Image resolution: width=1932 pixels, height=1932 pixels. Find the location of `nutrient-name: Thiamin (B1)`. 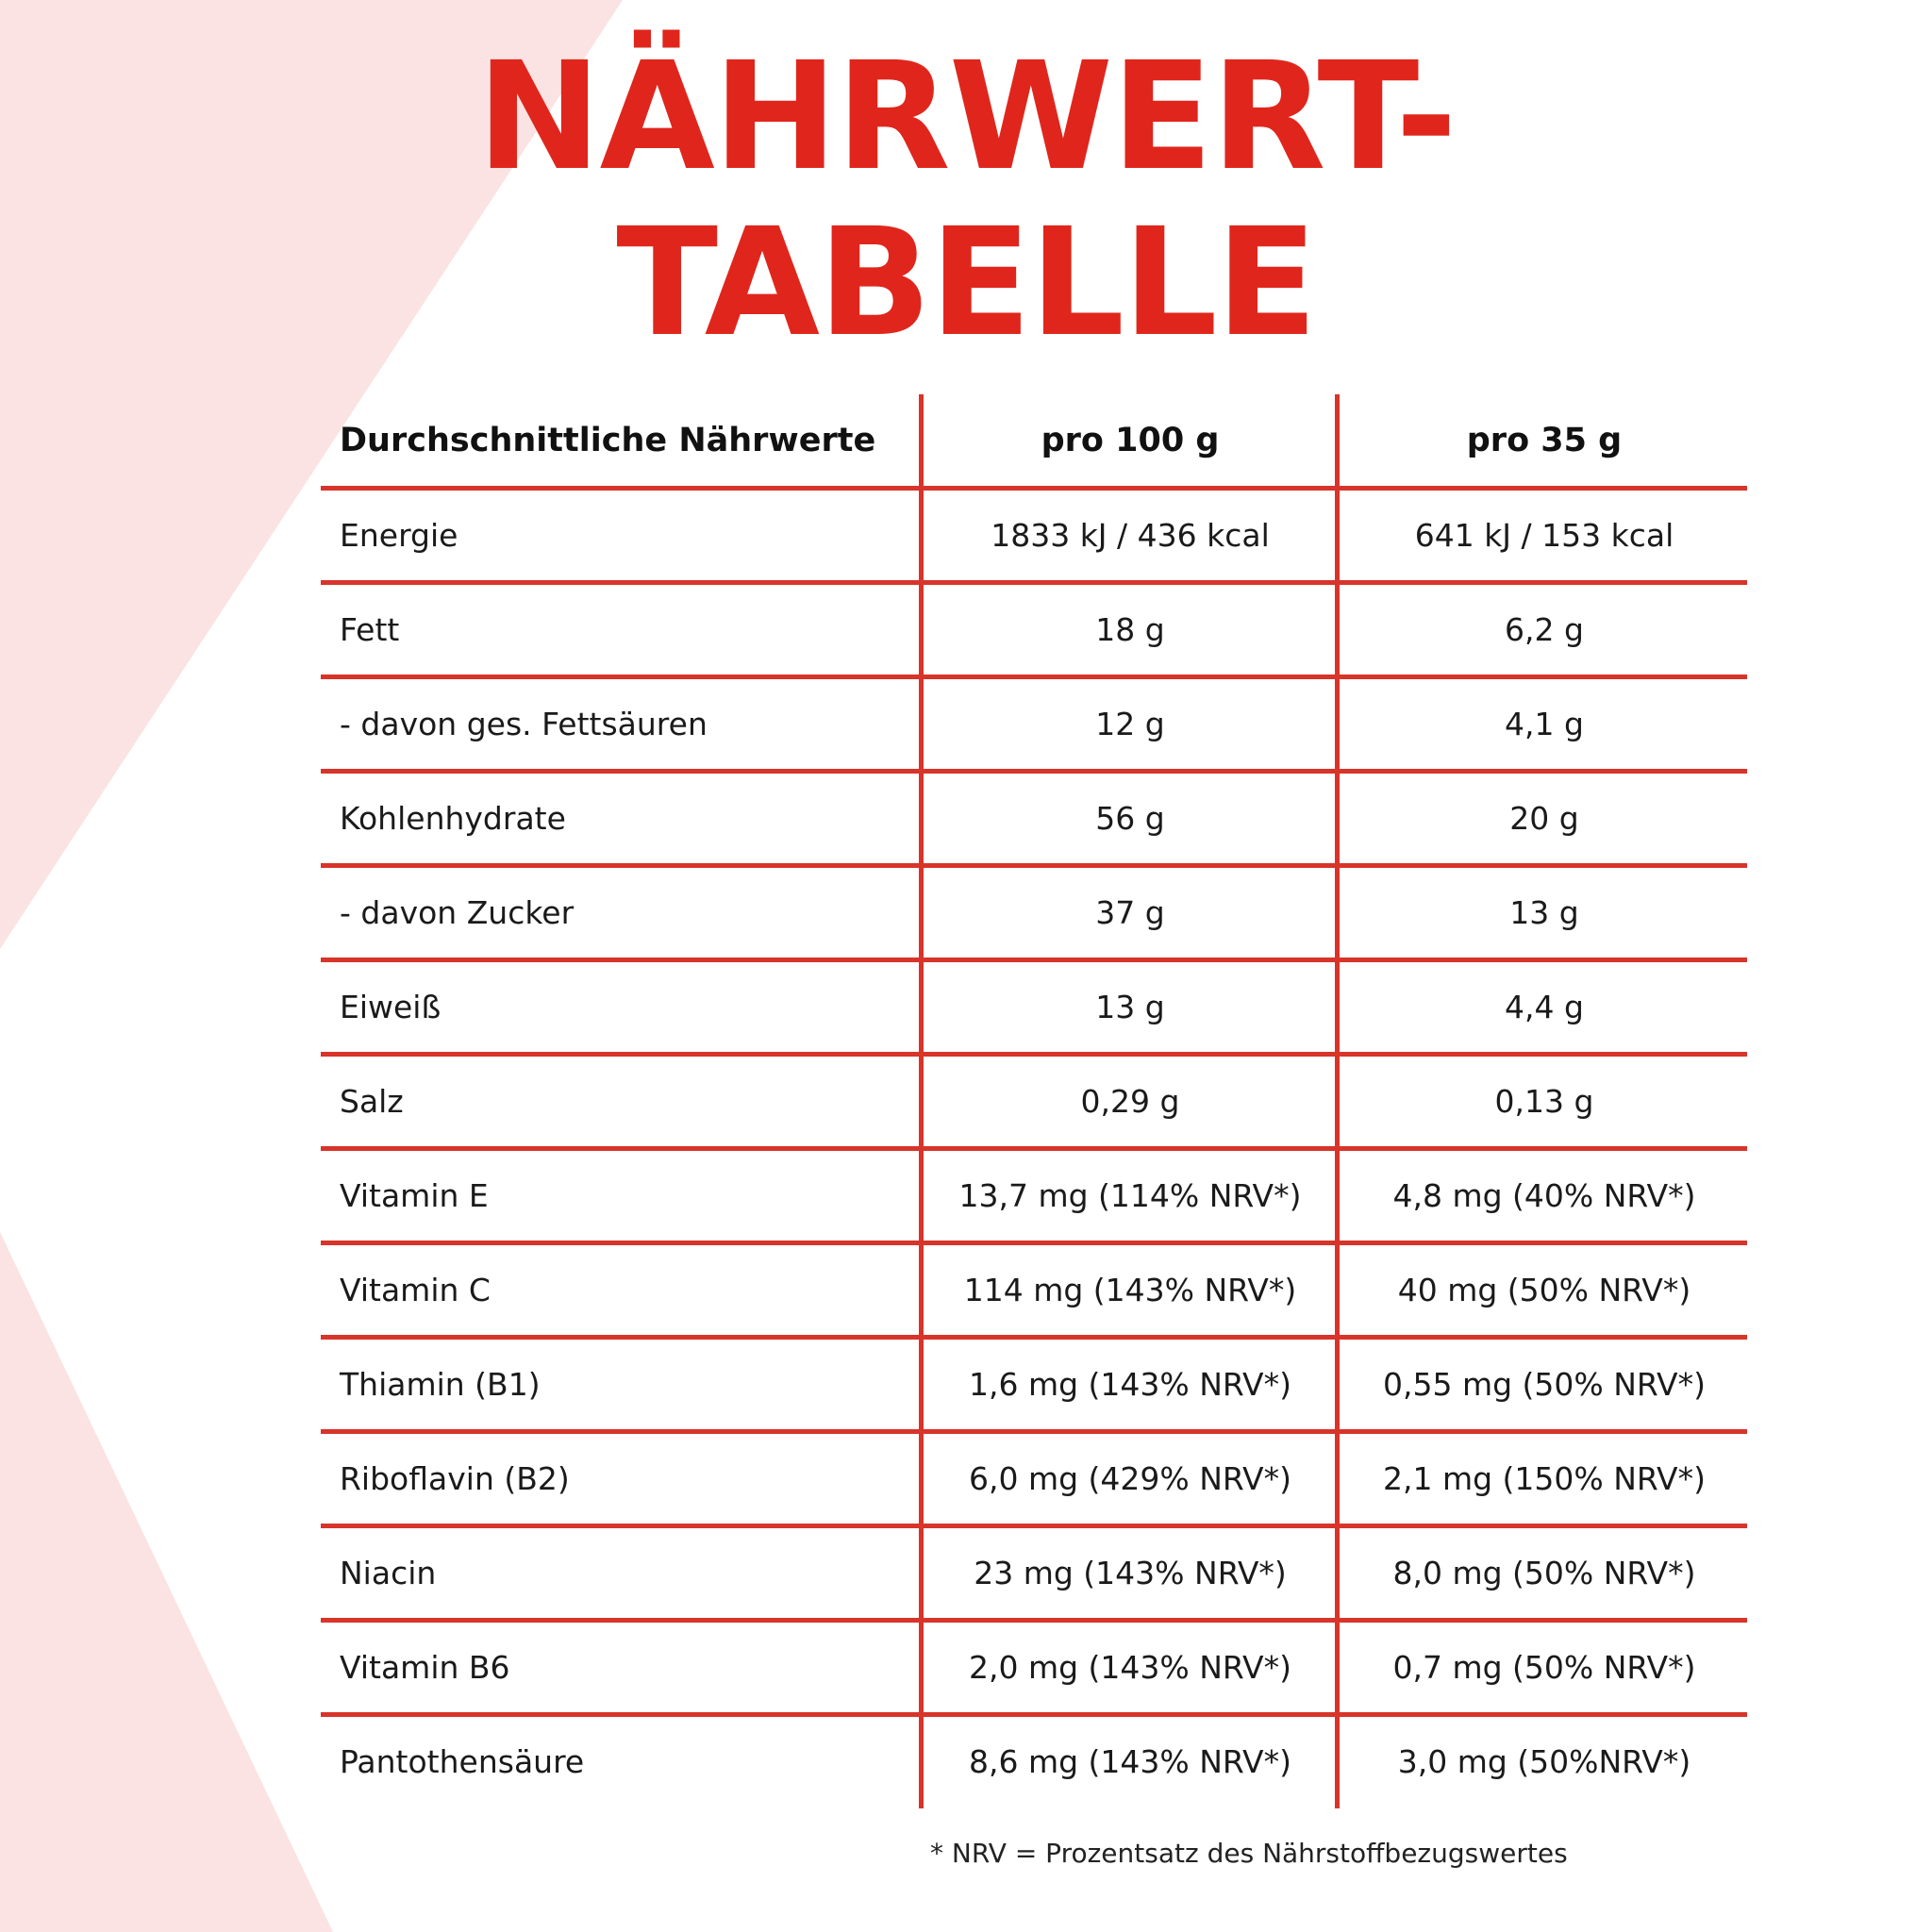

nutrient-name: Thiamin (B1) is located at coordinates (440, 1384).